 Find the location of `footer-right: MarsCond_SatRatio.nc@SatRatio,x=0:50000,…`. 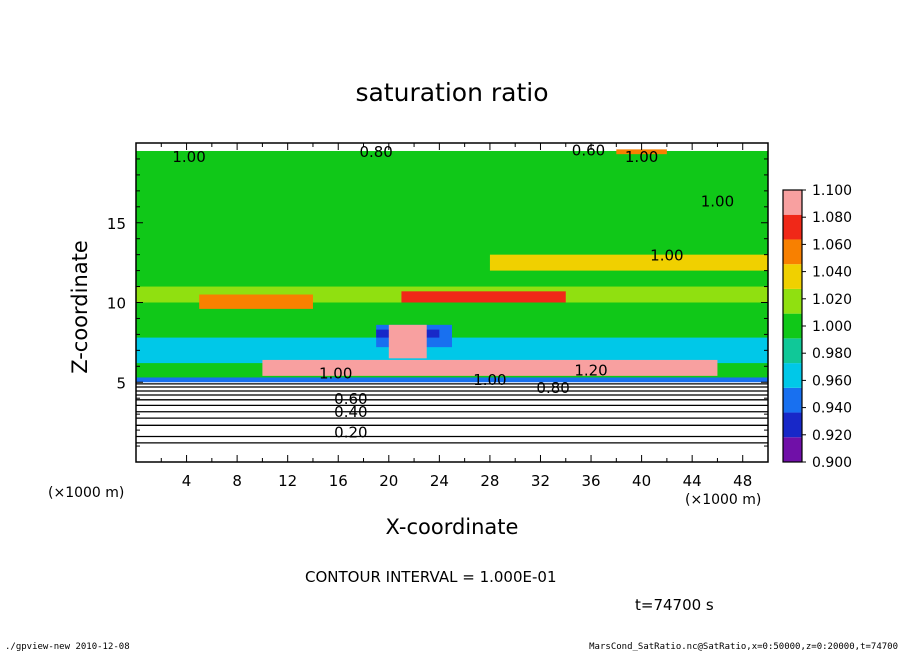

footer-right: MarsCond_SatRatio.nc@SatRatio,x=0:50000,… is located at coordinates (743, 647).